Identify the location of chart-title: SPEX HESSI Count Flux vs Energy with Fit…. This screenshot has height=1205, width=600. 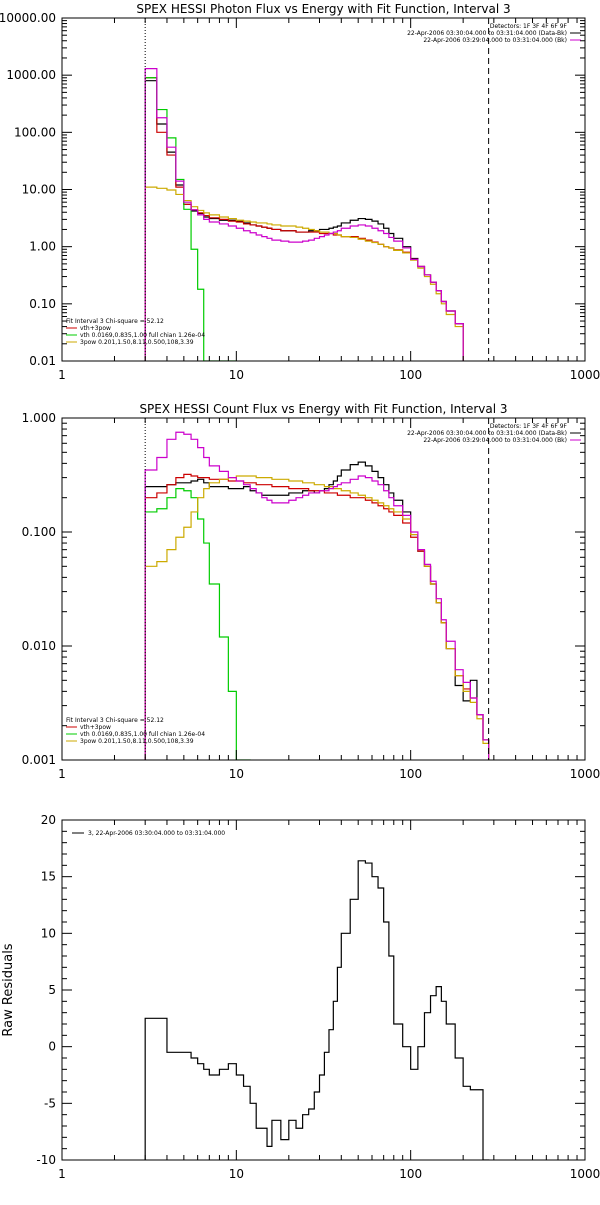
(323, 409).